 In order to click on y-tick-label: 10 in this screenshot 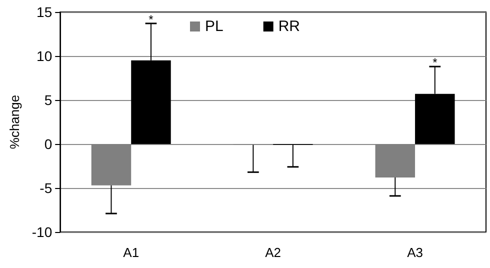, I will do `click(44, 56)`.